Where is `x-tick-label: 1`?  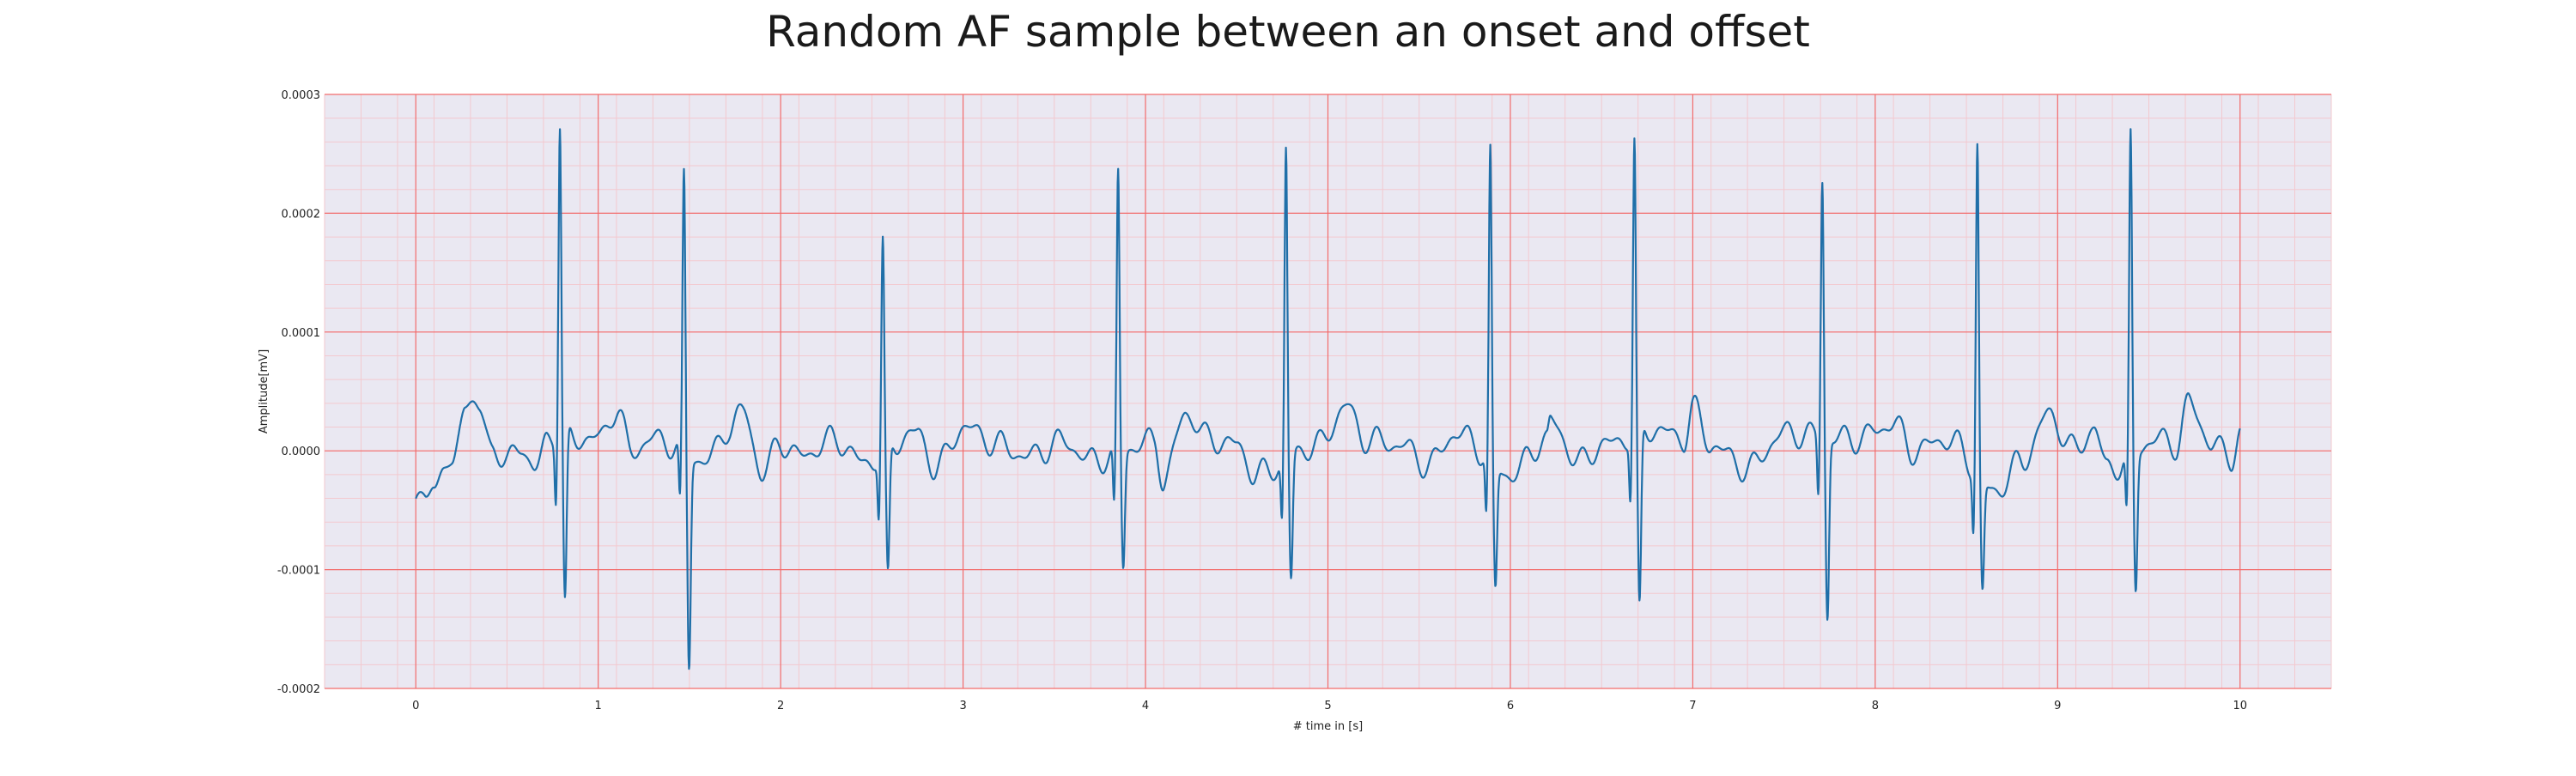
x-tick-label: 1 is located at coordinates (598, 706).